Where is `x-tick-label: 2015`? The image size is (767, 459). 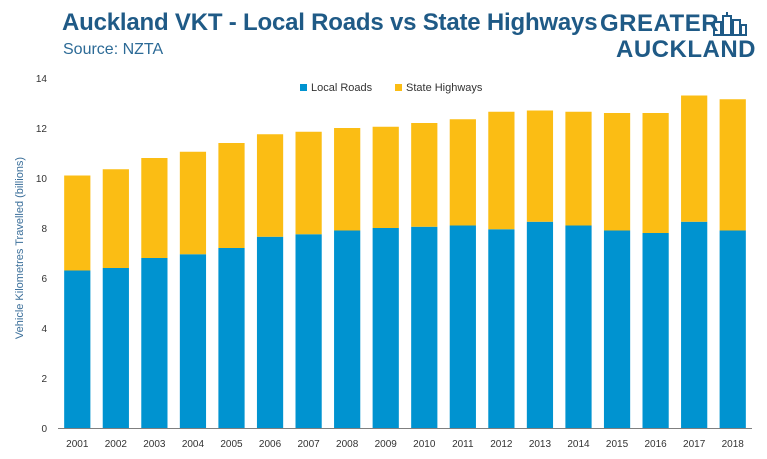
x-tick-label: 2015 is located at coordinates (617, 444).